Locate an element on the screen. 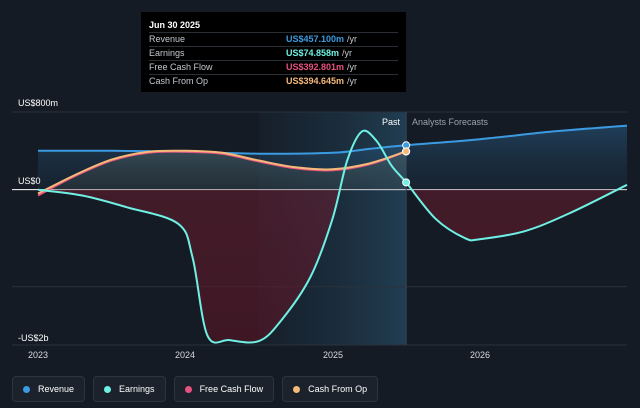  legend-label: Revenue is located at coordinates (56, 389).